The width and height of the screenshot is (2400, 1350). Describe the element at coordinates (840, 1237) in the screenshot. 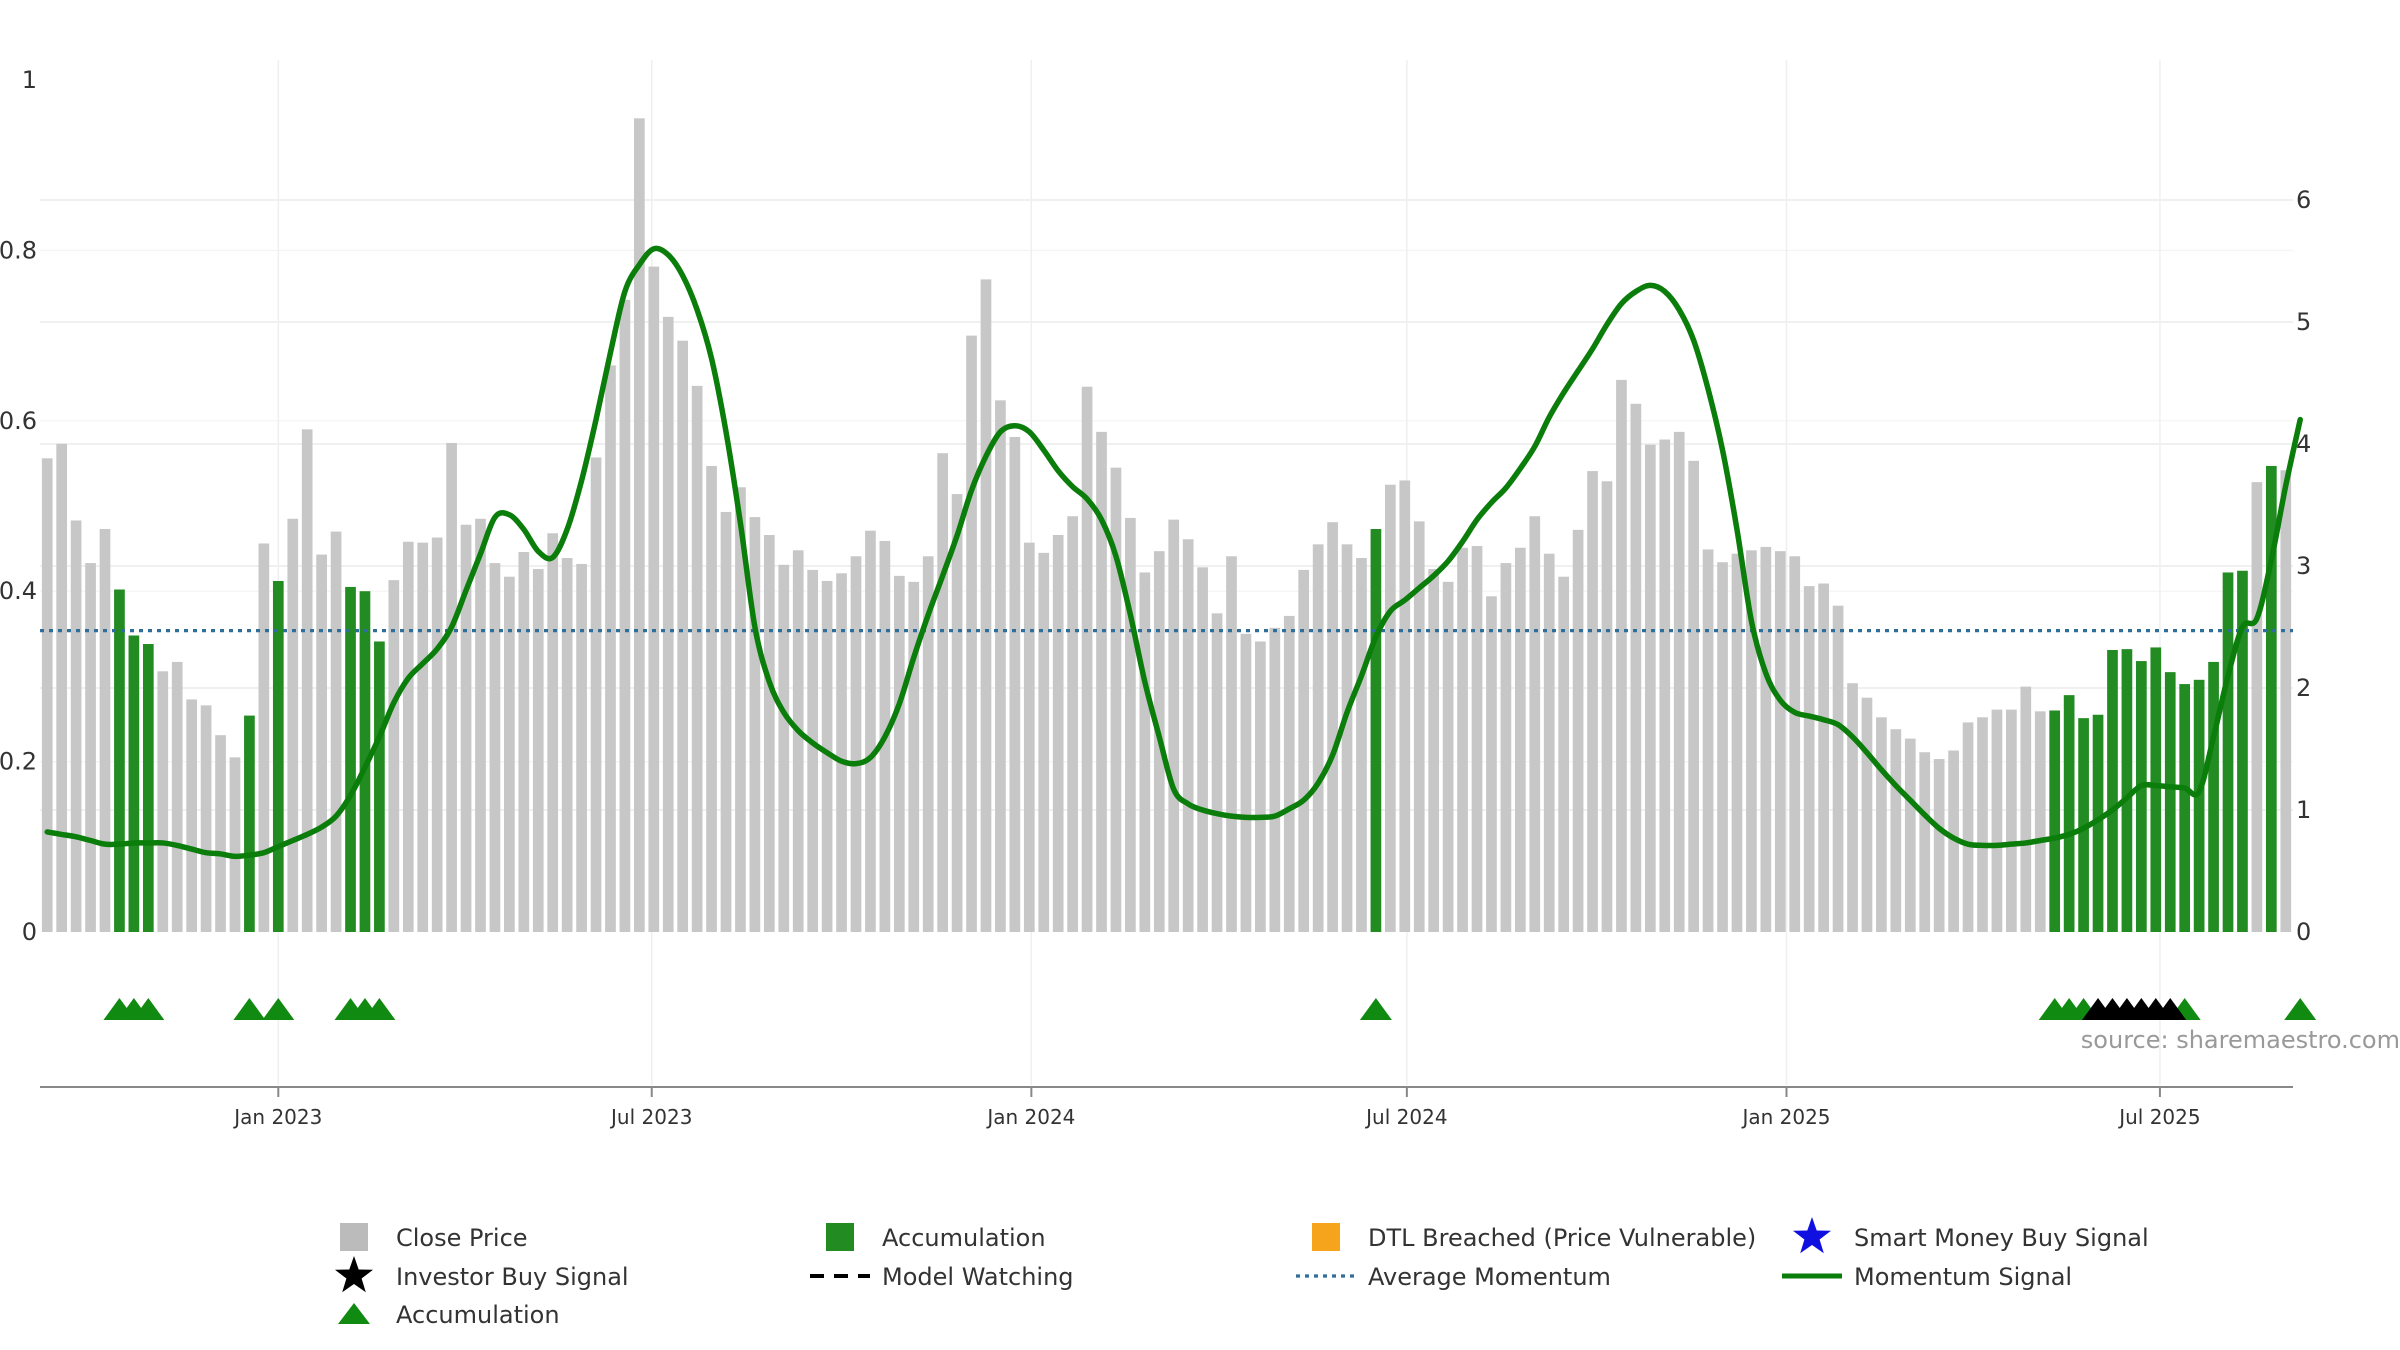

I see `legend-swatch-green-square` at that location.